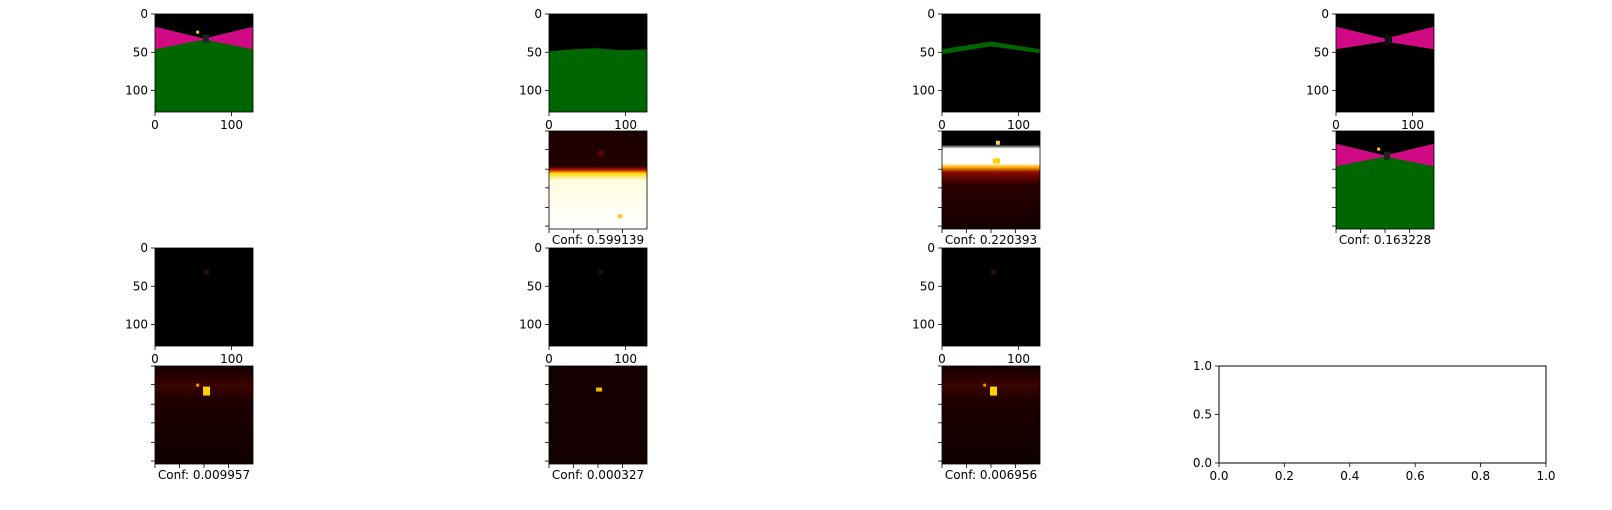 The height and width of the screenshot is (510, 1612). I want to click on y-tick-label: 1.0, so click(1202, 366).